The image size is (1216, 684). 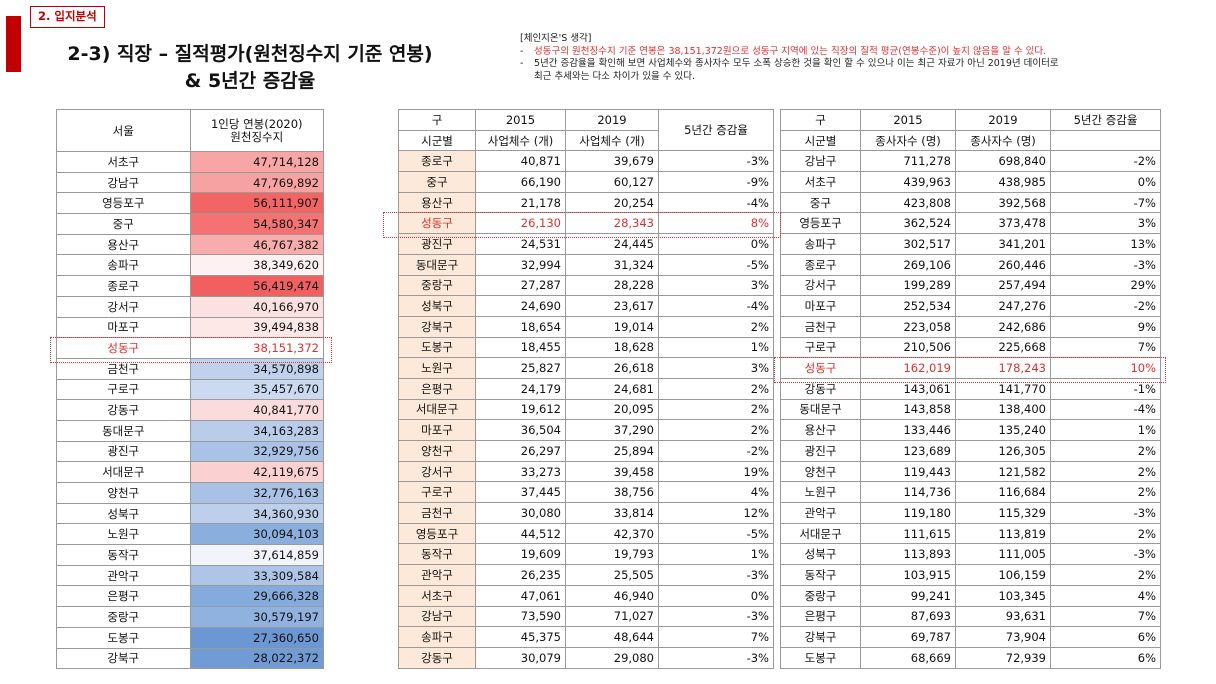 What do you see at coordinates (520, 575) in the screenshot?
I see `value-2015: 26,235` at bounding box center [520, 575].